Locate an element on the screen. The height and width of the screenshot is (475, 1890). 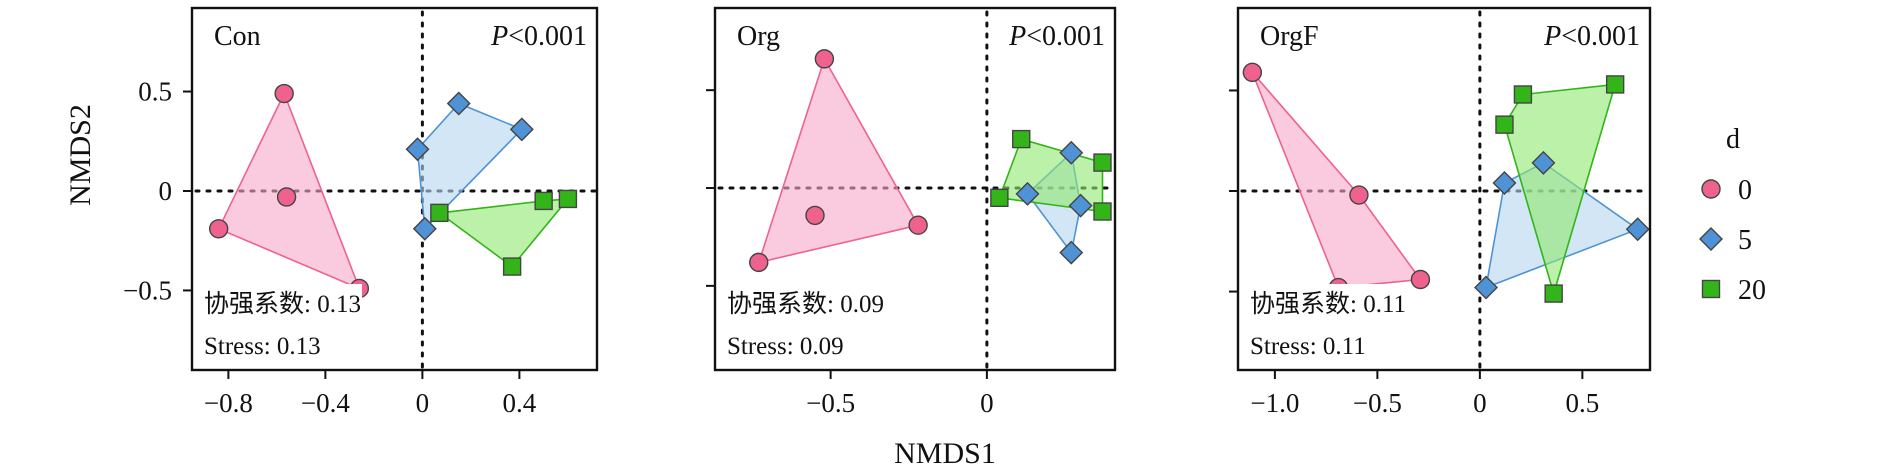
y-tick-label: 0 is located at coordinates (166, 191).